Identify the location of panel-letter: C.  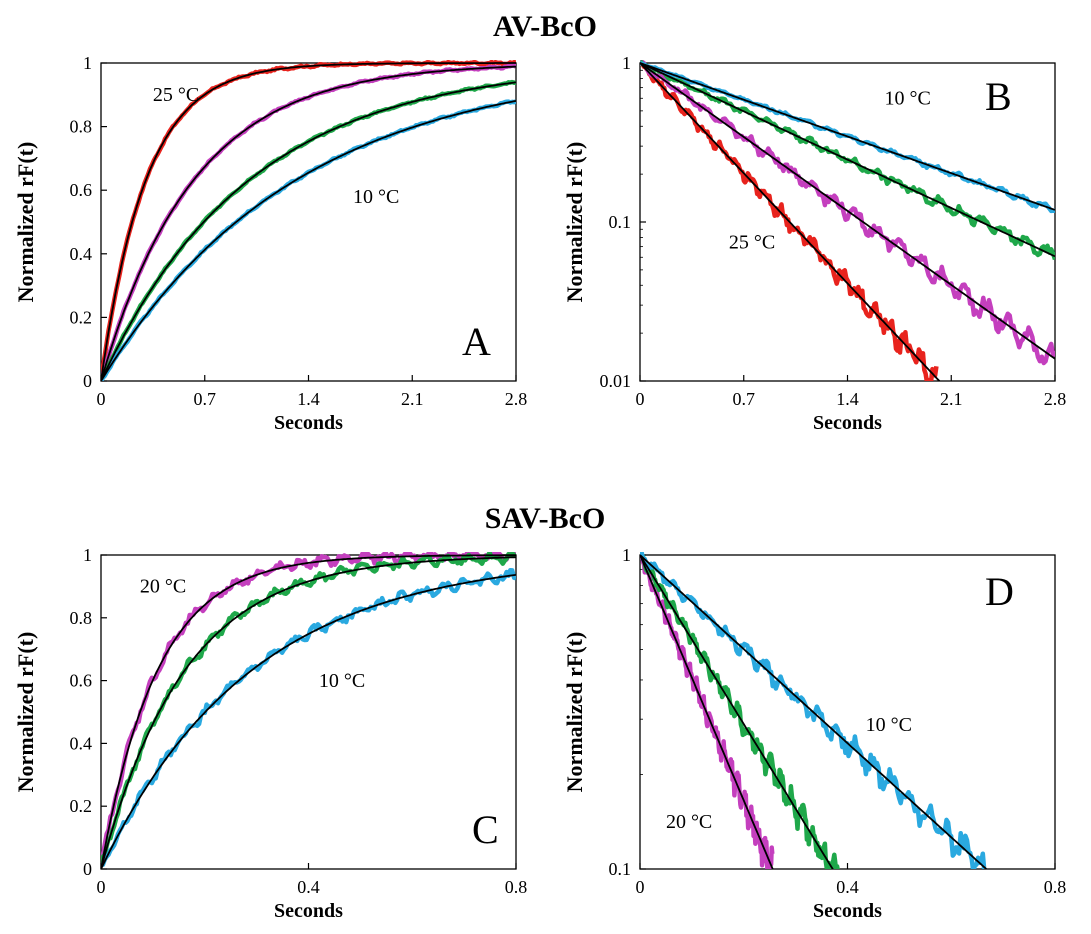
(485, 829).